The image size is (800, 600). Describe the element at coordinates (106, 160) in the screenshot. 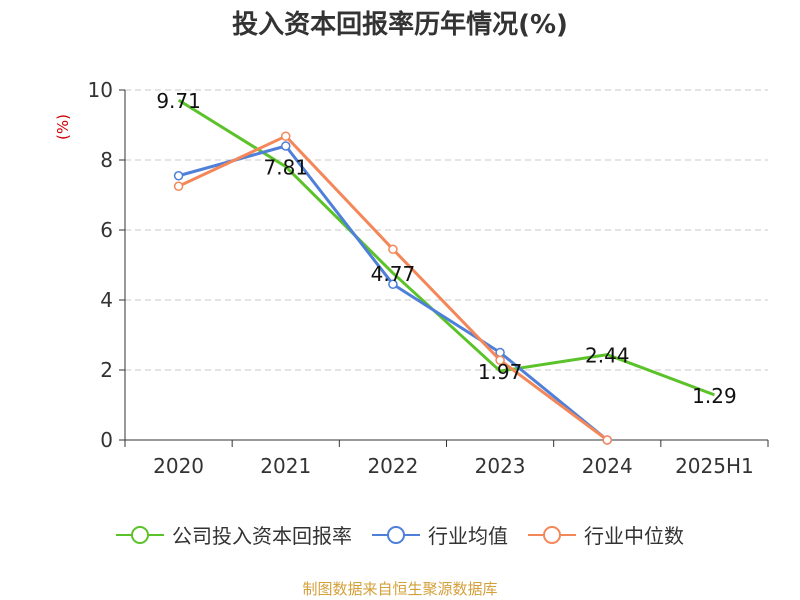

I see `y-tick-label: 8` at that location.